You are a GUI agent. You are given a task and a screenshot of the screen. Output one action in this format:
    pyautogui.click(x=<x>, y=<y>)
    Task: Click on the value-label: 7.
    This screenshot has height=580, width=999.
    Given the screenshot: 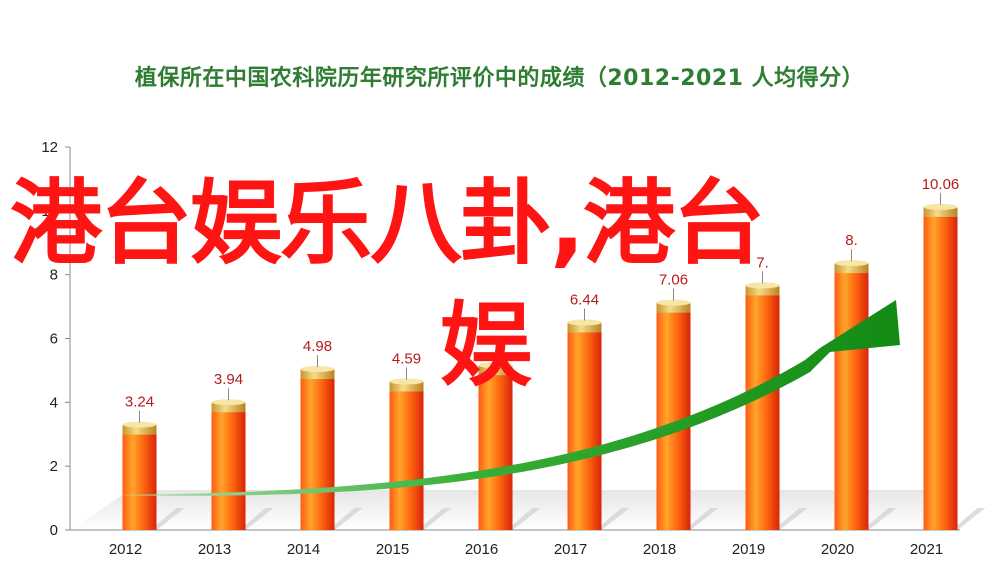 What is the action you would take?
    pyautogui.click(x=762, y=262)
    